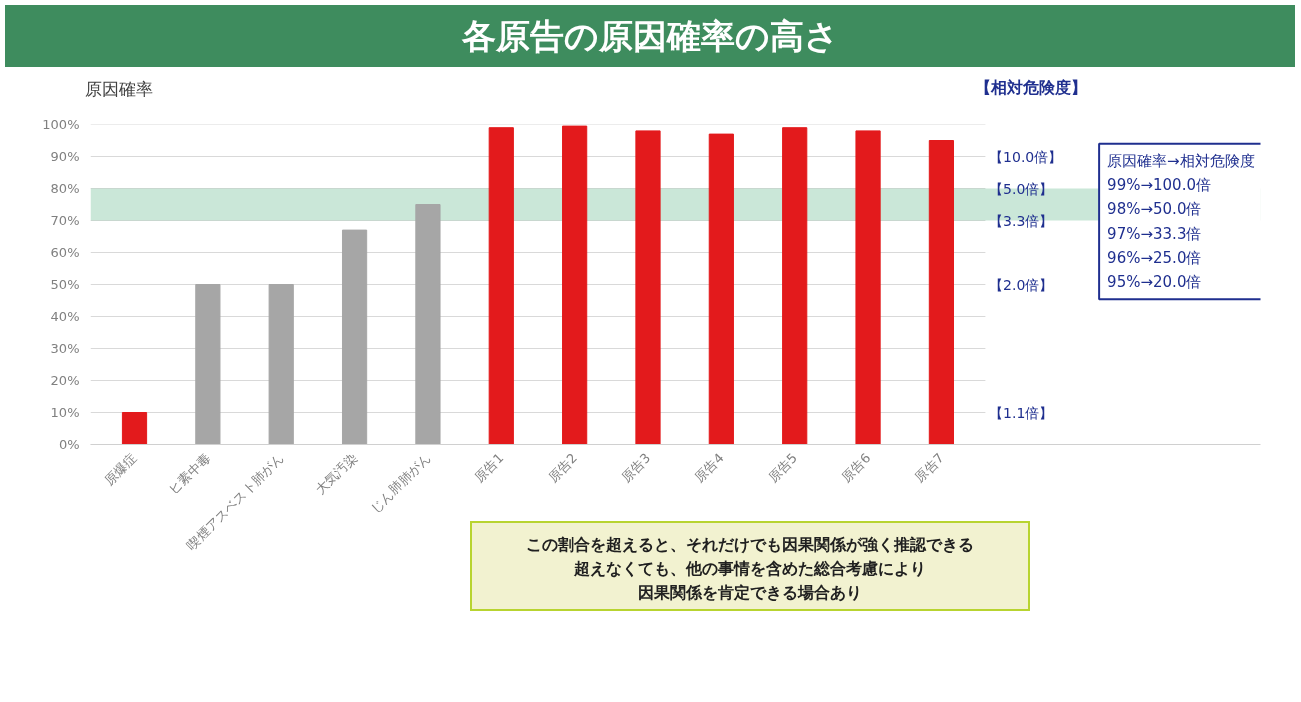 This screenshot has height=702, width=1301. Describe the element at coordinates (489, 468) in the screenshot. I see `x-tick-label: 原告1` at that location.